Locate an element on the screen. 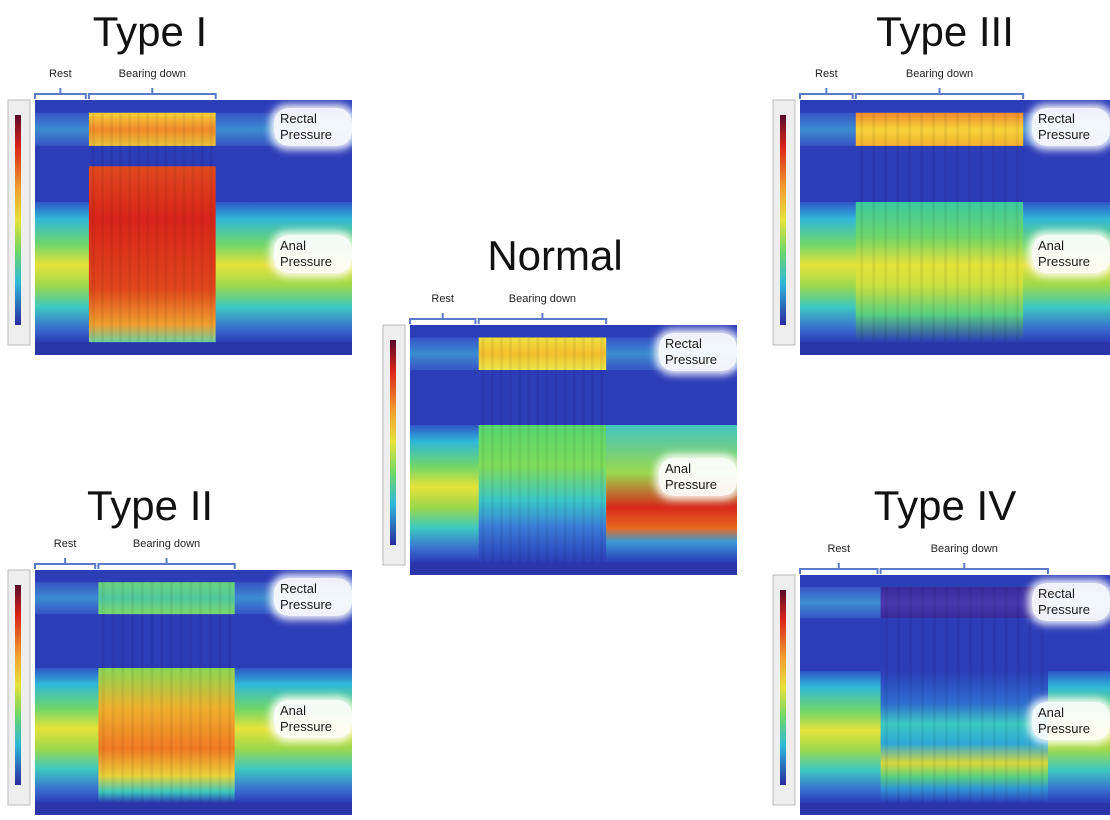 The width and height of the screenshot is (1110, 820). panel is located at coordinates (941, 689).